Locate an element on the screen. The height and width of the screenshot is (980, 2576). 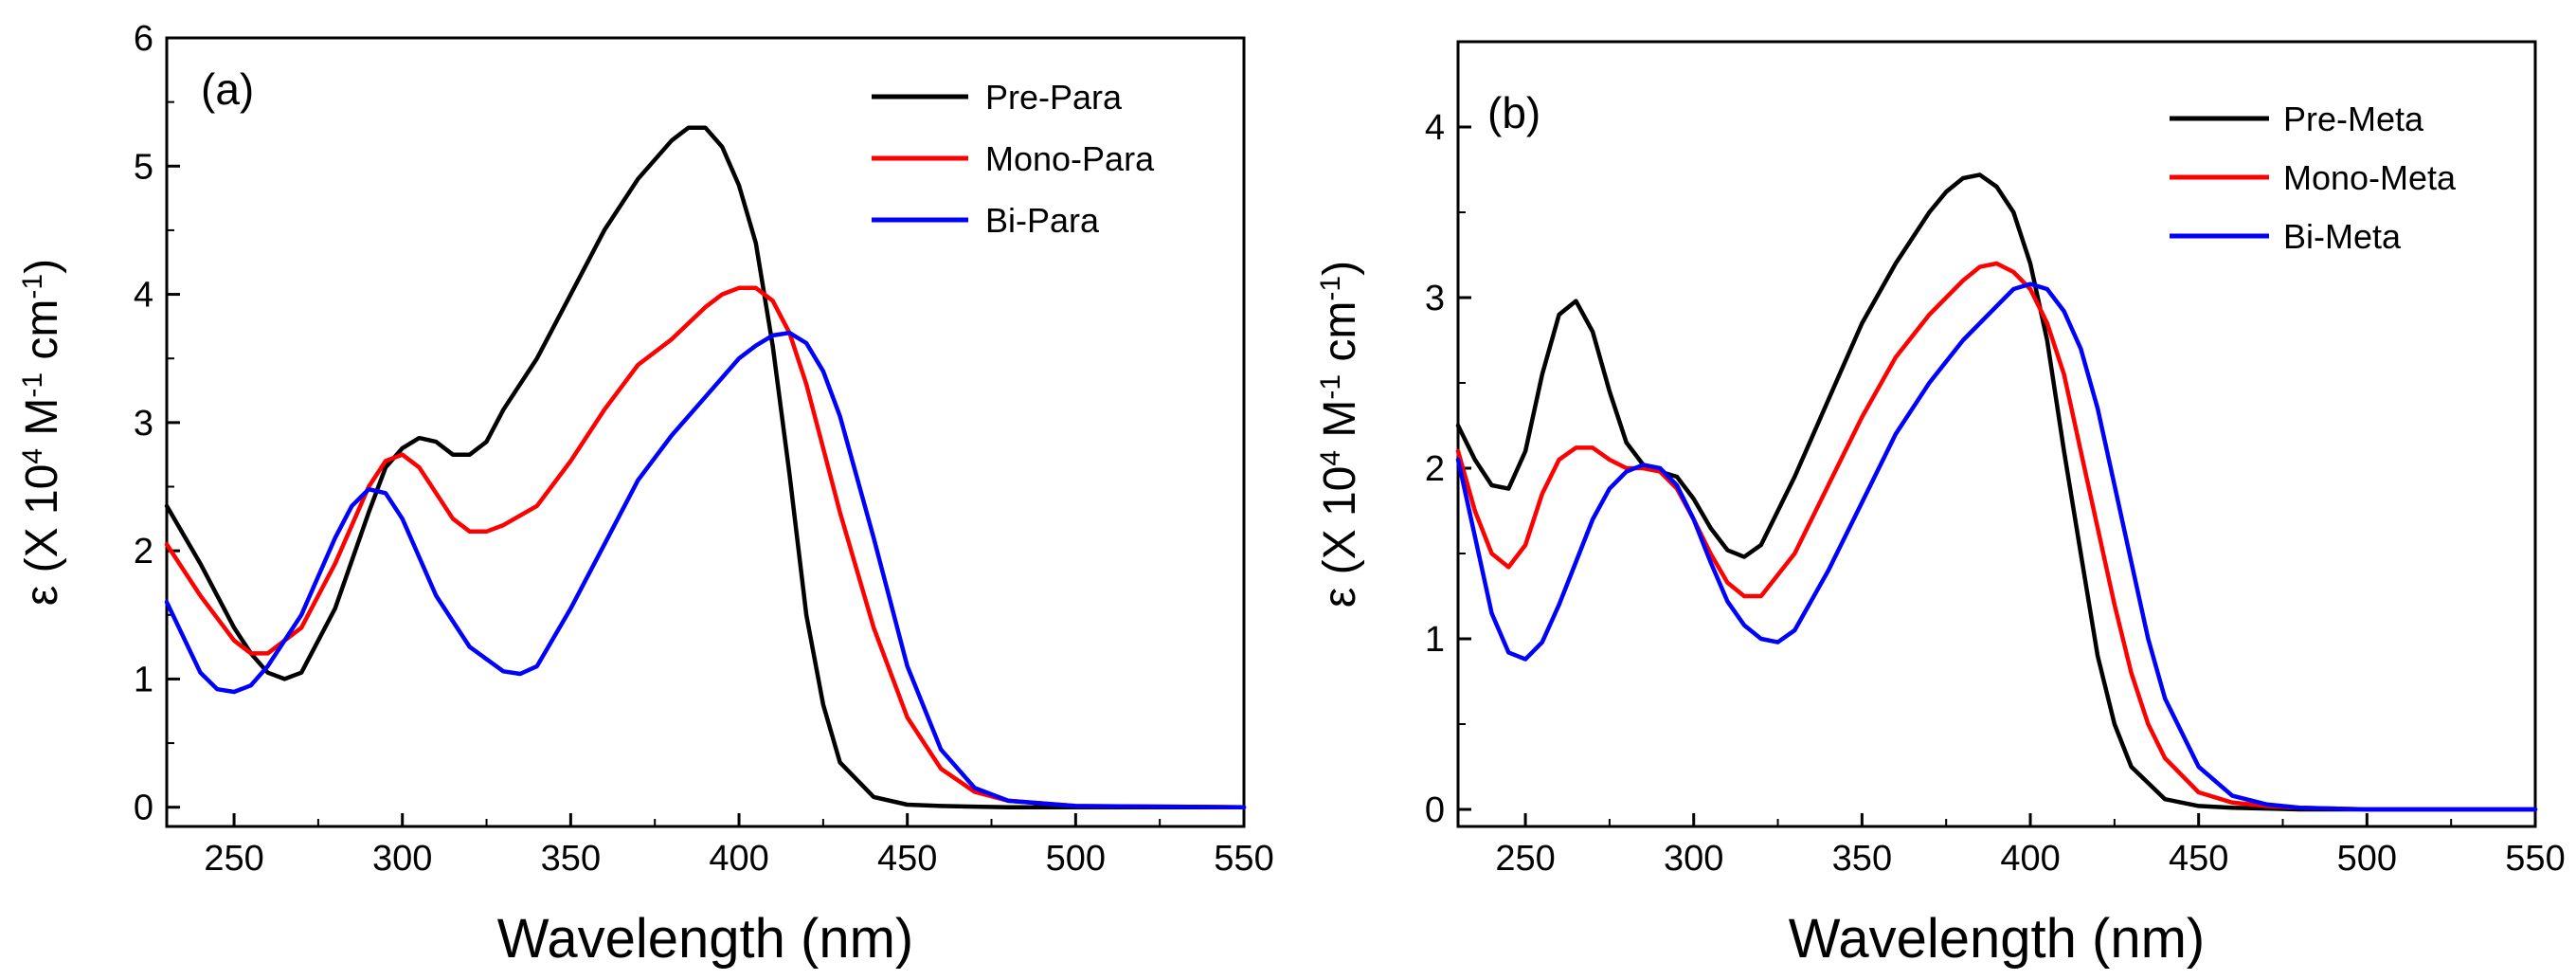
panel-a-y-tick-label: 0 is located at coordinates (143, 808).